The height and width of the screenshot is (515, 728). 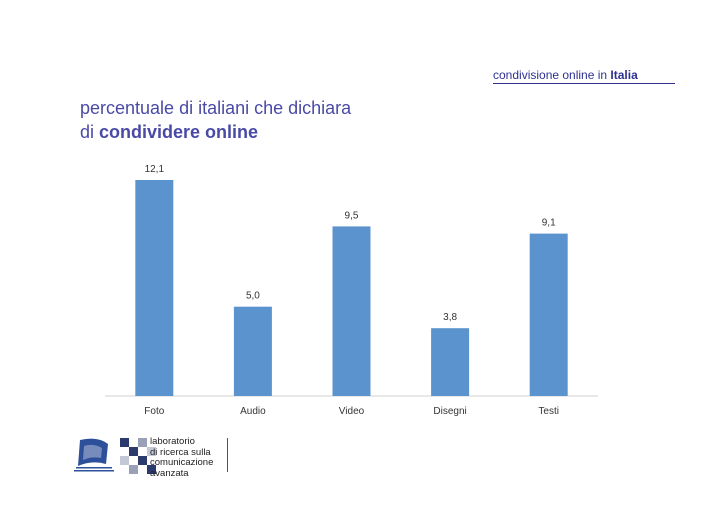 What do you see at coordinates (548, 314) in the screenshot?
I see `bar-testi` at bounding box center [548, 314].